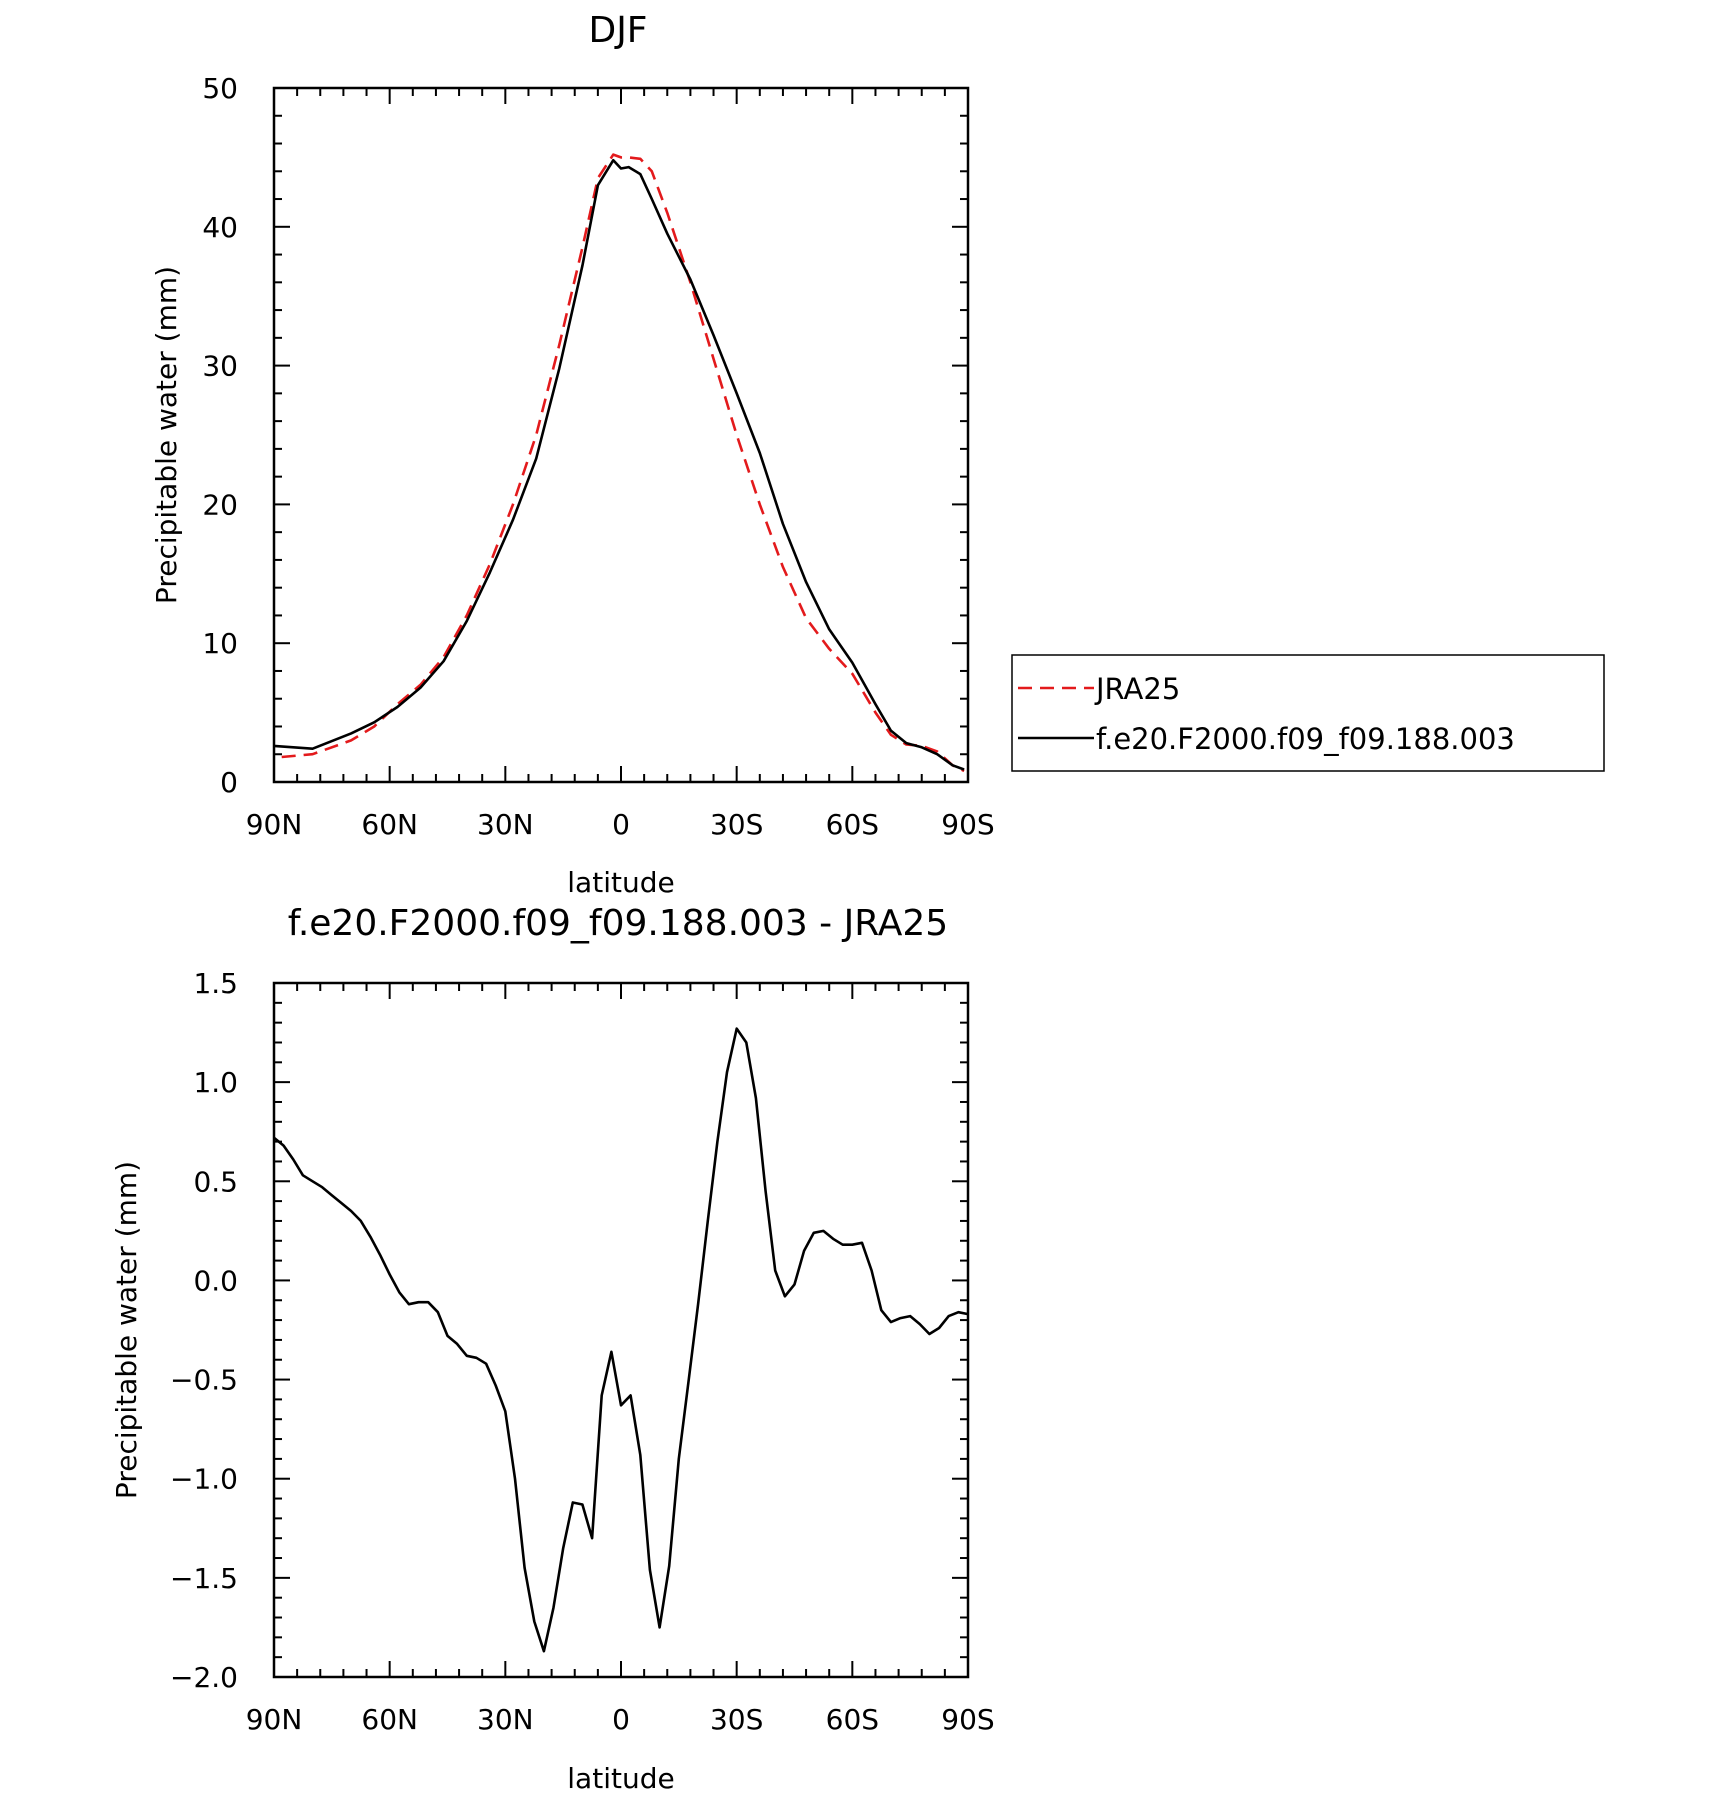 The image size is (1710, 1794). I want to click on panel-title: DJF, so click(617, 30).